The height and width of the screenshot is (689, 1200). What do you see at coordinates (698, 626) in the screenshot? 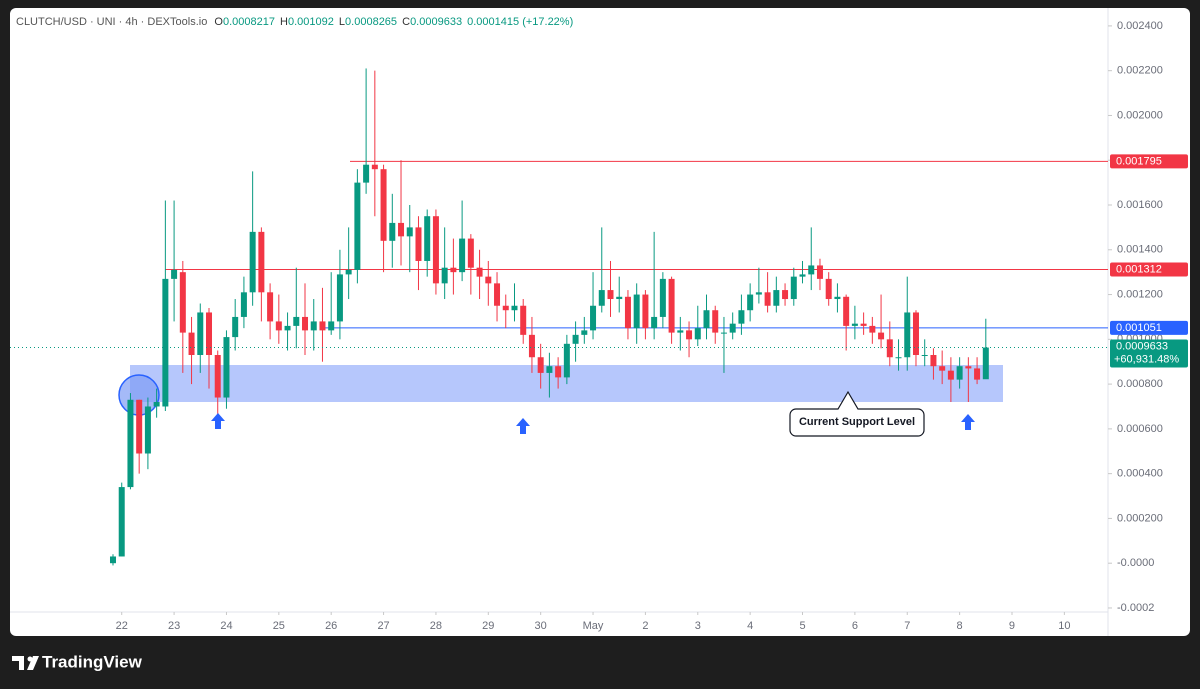
I see `x-tick-label: 3` at bounding box center [698, 626].